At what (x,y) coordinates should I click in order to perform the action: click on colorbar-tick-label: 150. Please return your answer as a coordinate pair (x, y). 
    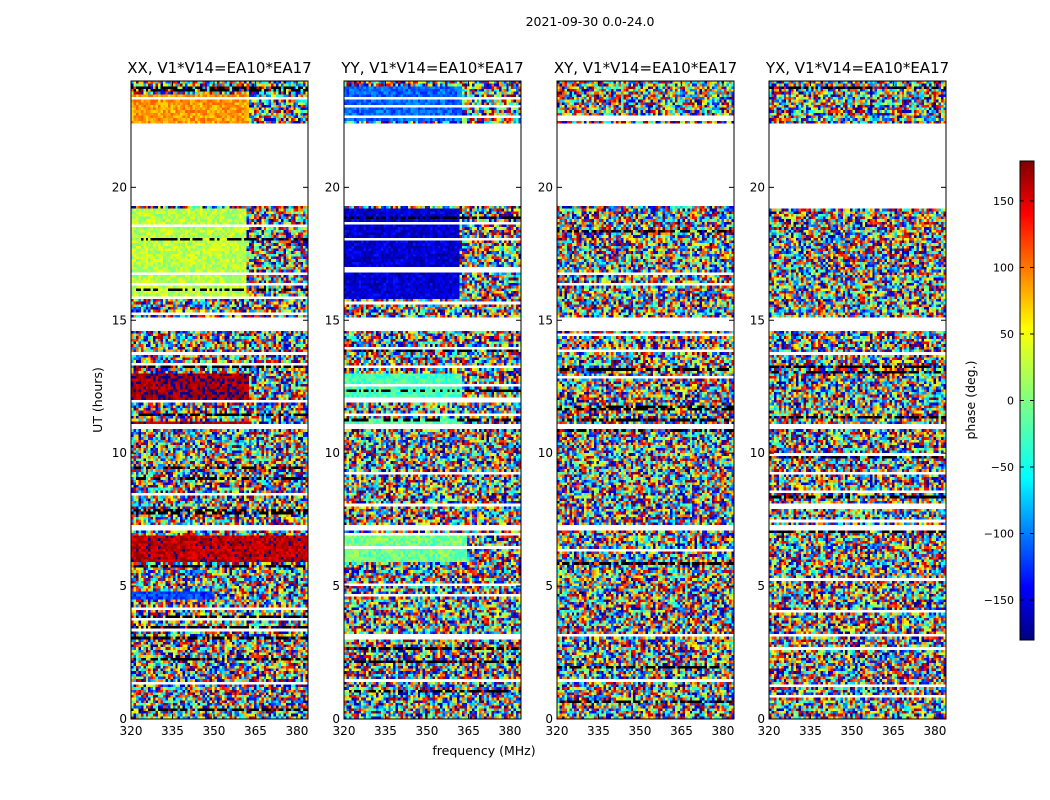
    Looking at the image, I should click on (1003, 201).